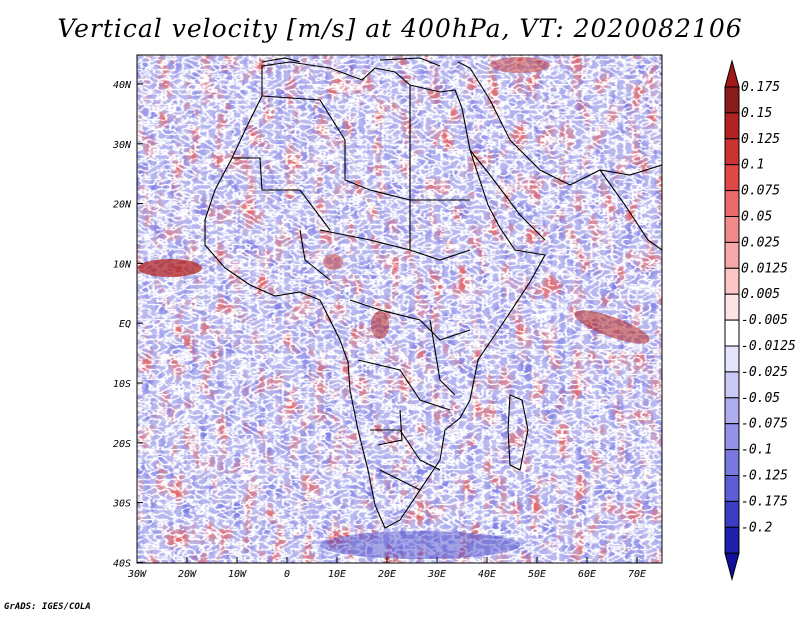 The height and width of the screenshot is (618, 800). What do you see at coordinates (764, 320) in the screenshot?
I see `colorbar-label: -0.005` at bounding box center [764, 320].